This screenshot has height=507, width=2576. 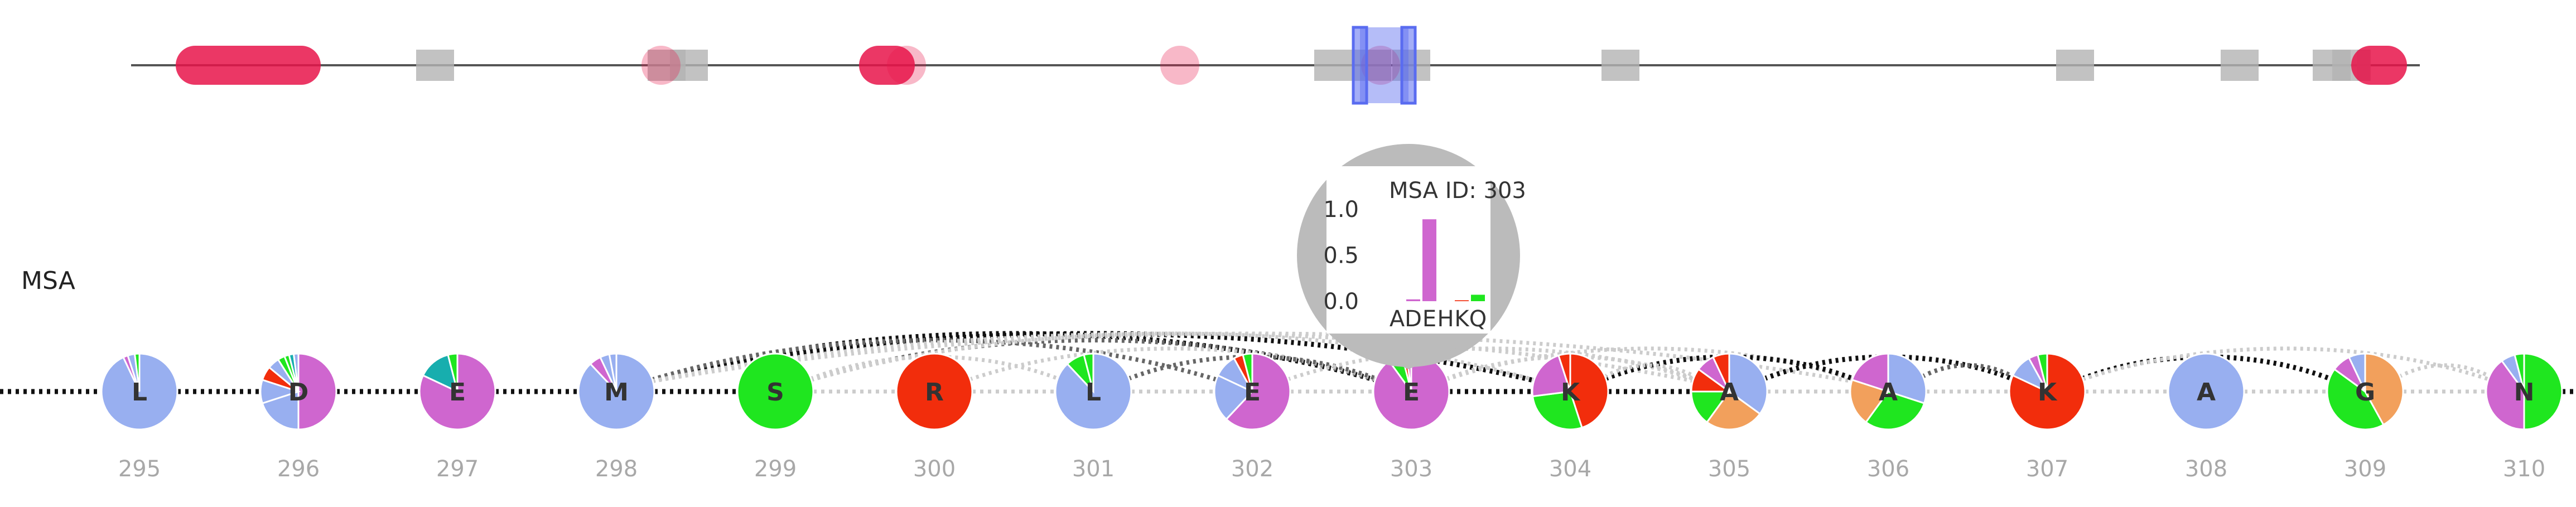 What do you see at coordinates (1729, 469) in the screenshot?
I see `position-index: 305` at bounding box center [1729, 469].